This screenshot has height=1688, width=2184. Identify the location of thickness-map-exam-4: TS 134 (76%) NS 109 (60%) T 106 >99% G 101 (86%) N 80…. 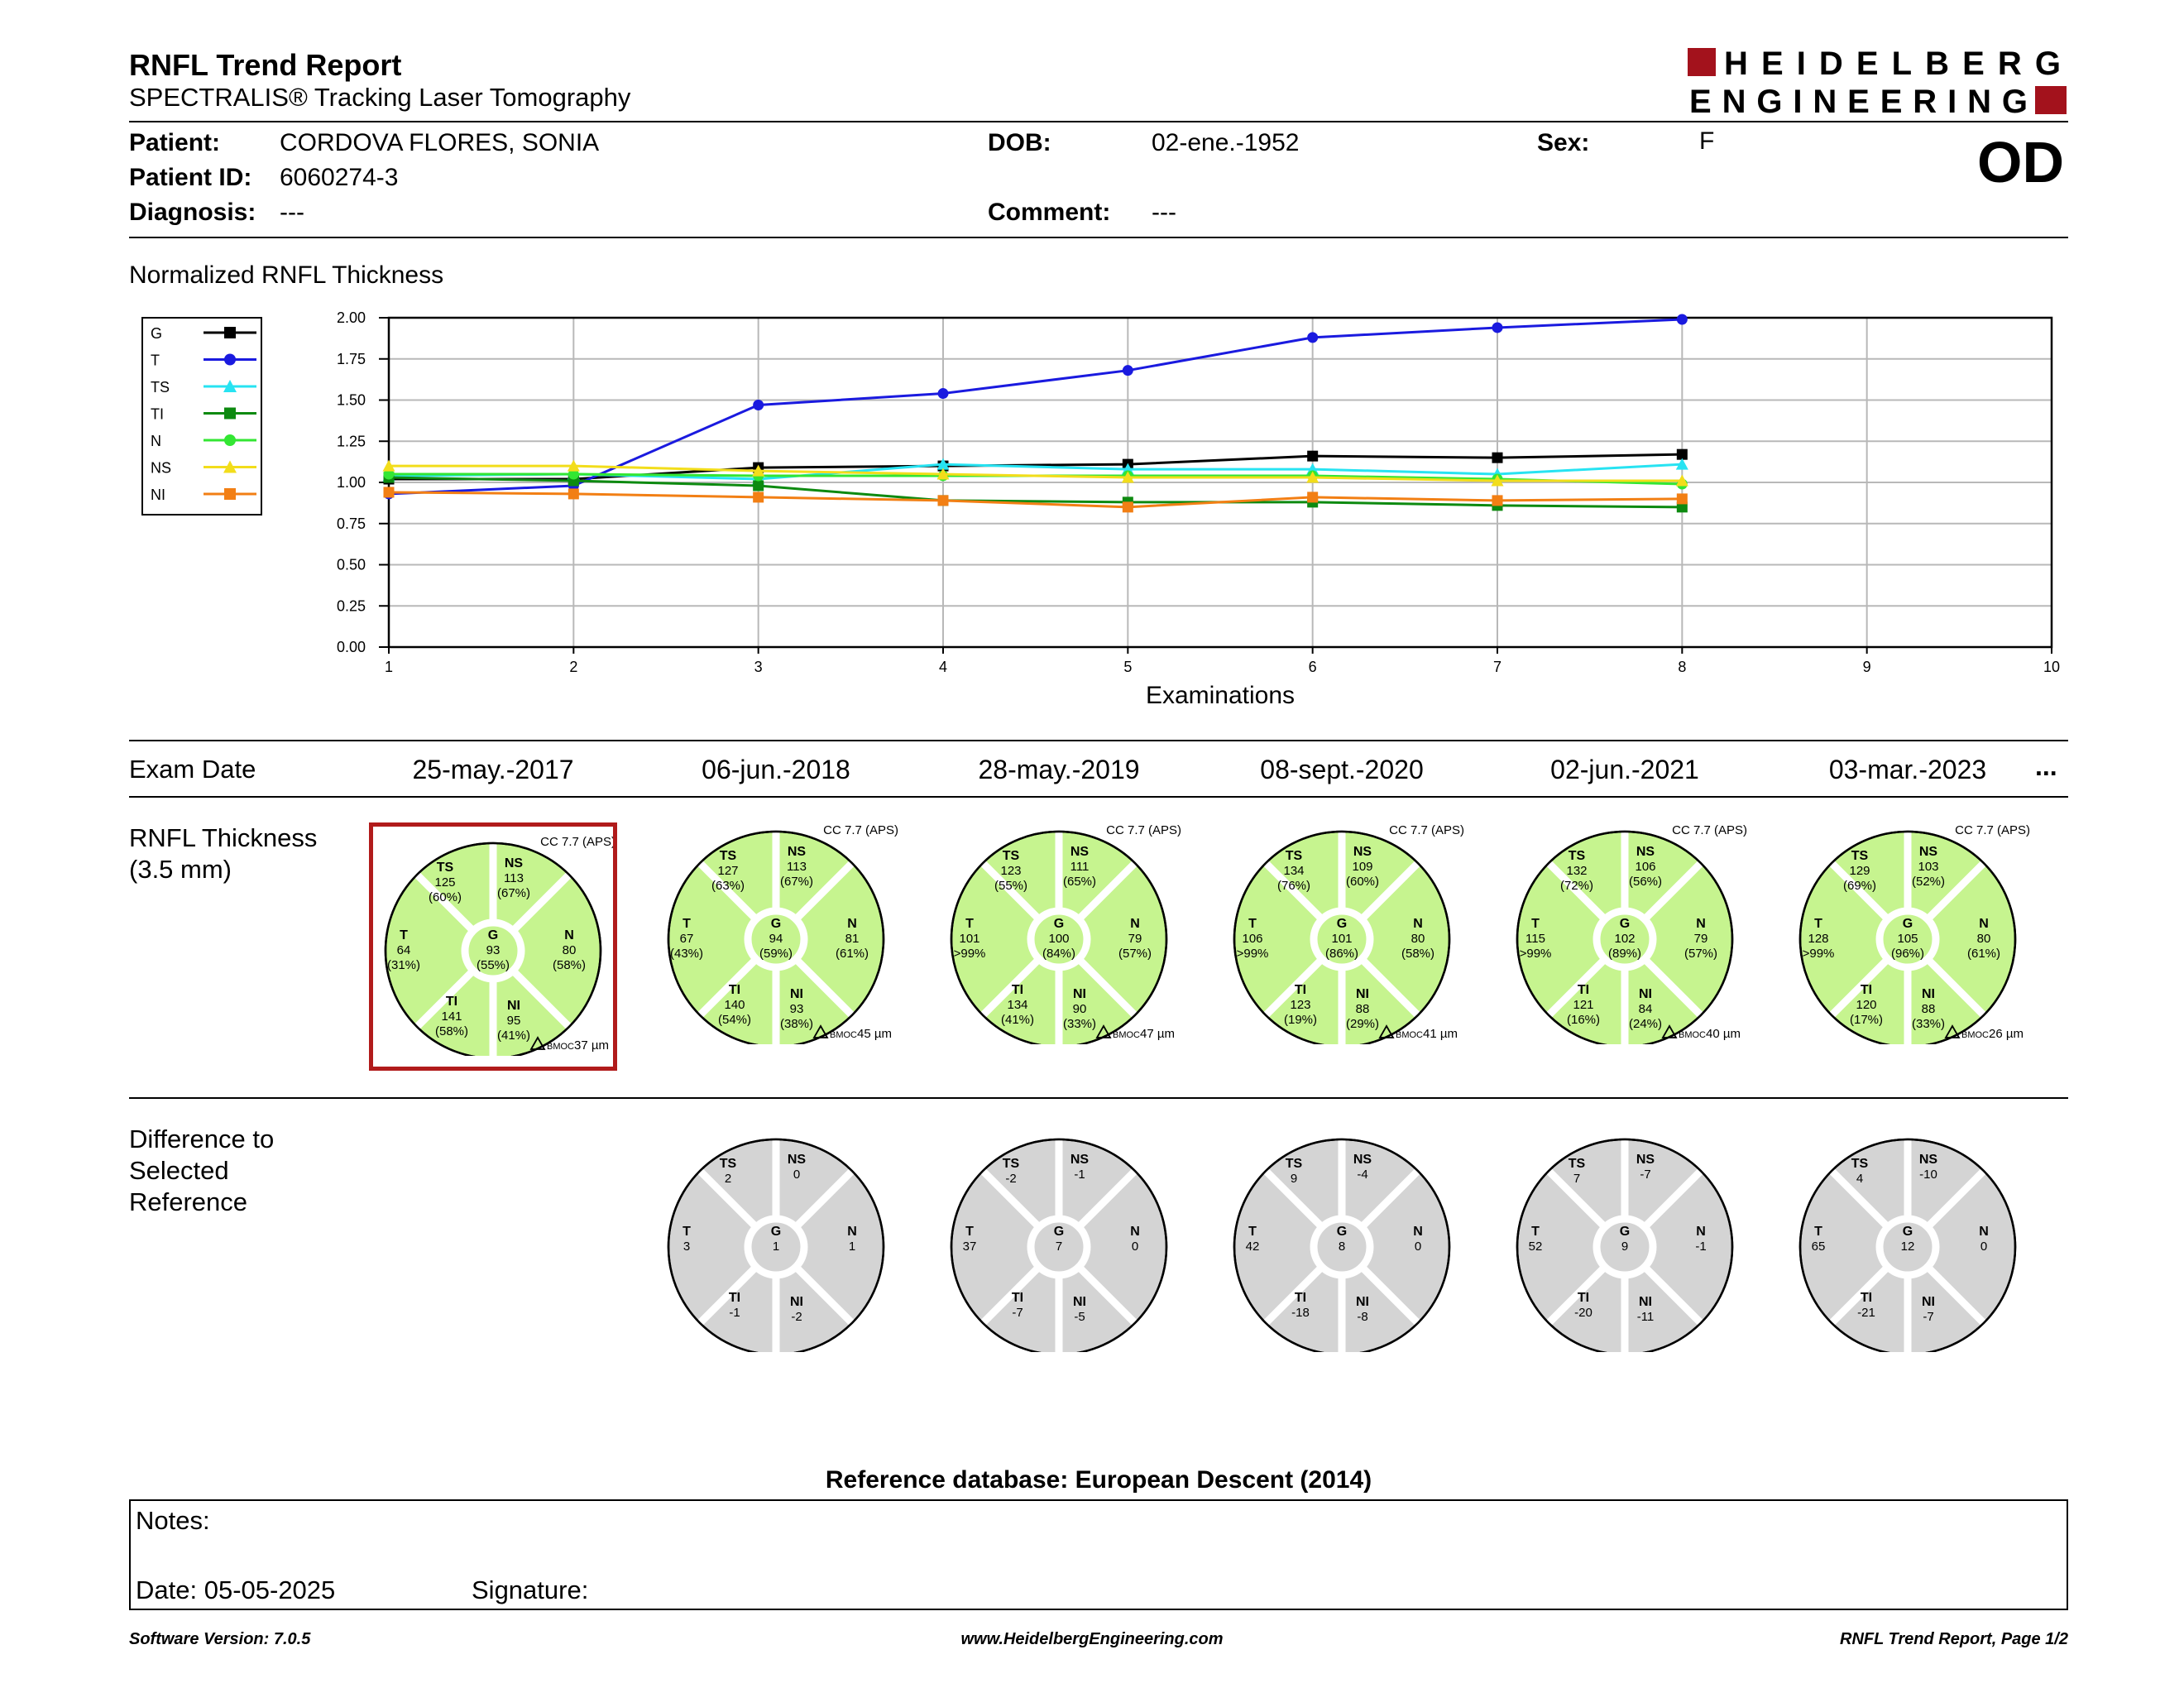
(1342, 934).